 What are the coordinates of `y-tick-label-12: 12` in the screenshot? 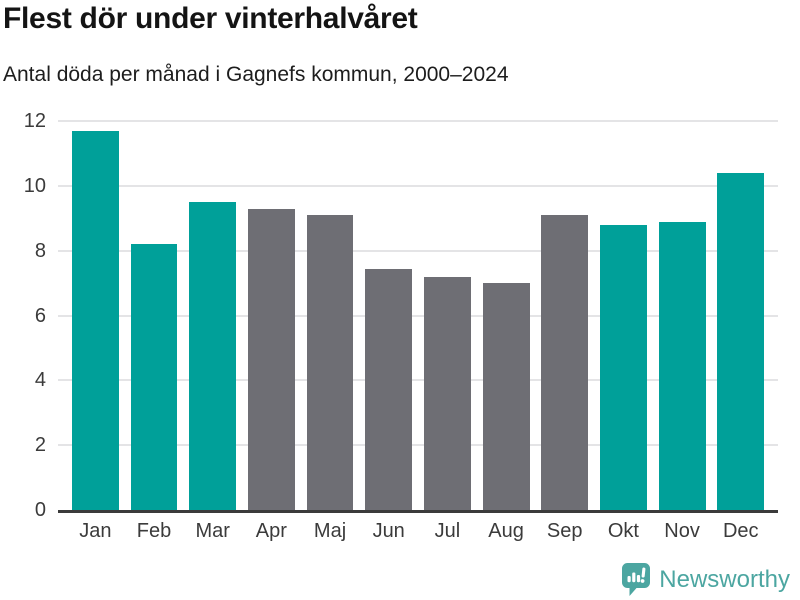 It's located at (34, 121).